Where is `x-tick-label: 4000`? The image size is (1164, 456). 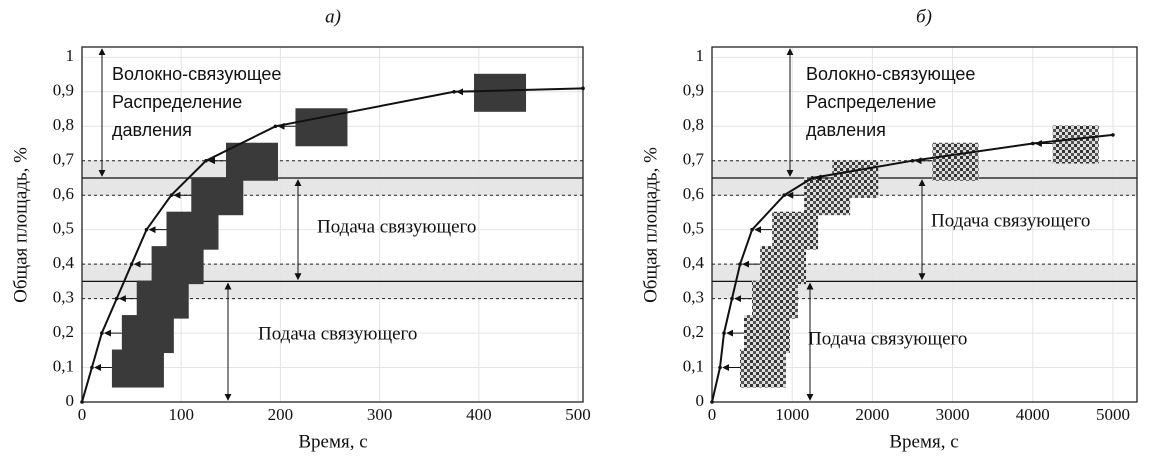 x-tick-label: 4000 is located at coordinates (1033, 414).